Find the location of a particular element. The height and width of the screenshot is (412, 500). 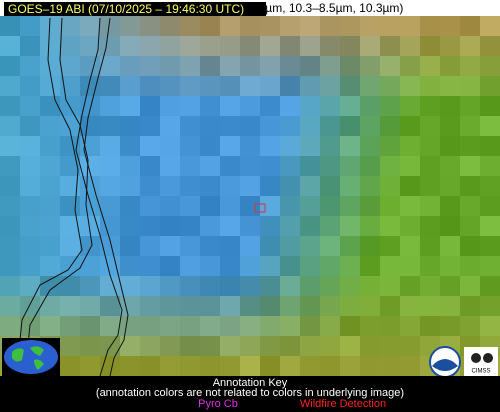

cimss-mark is located at coordinates (476, 358).